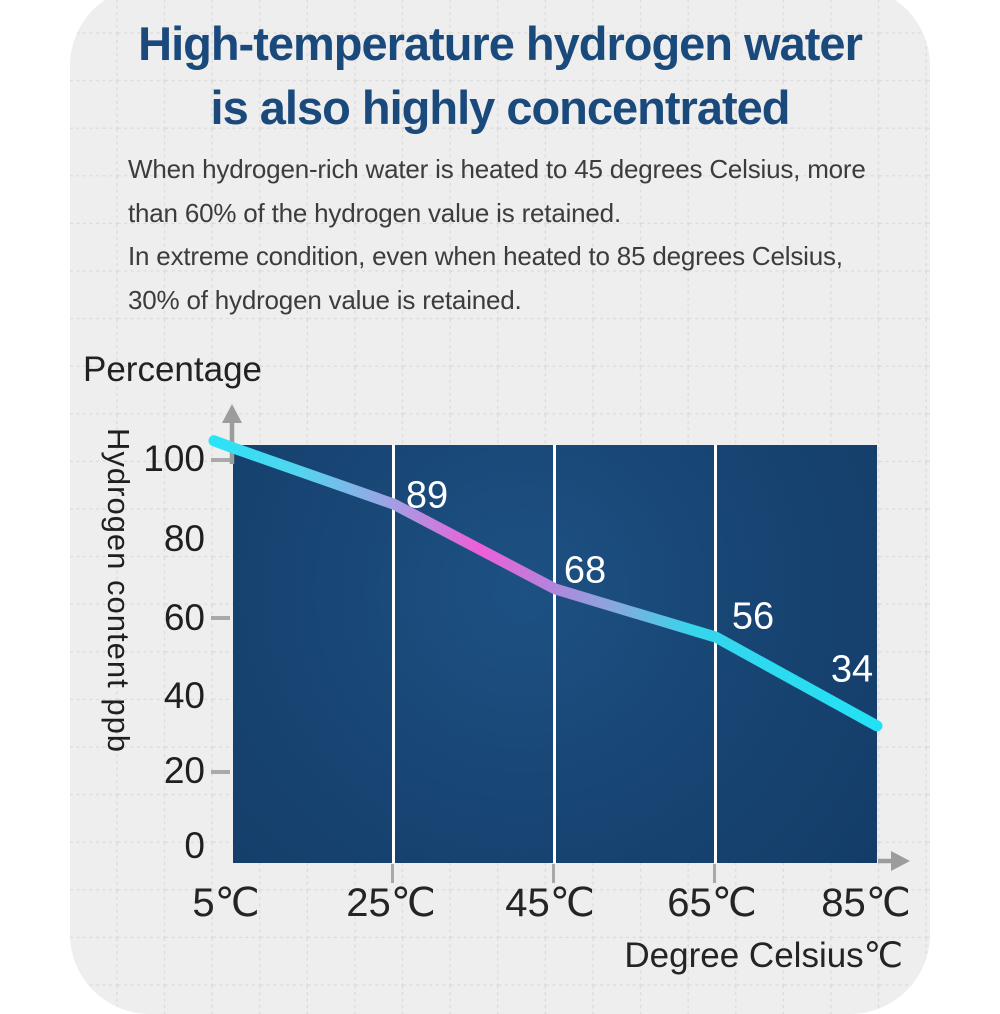  I want to click on x-tick-mark-45c, so click(553, 873).